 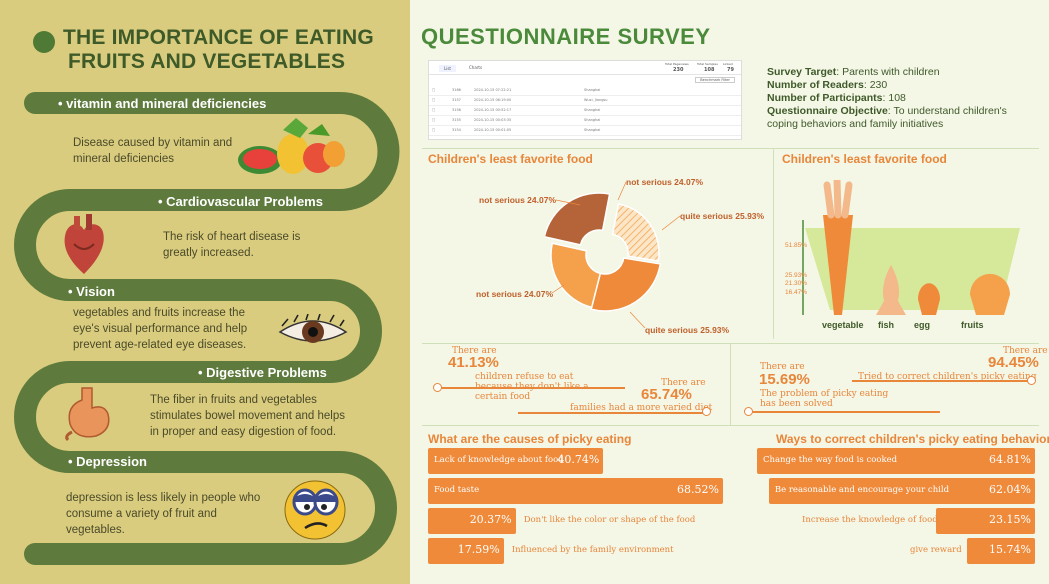 What do you see at coordinates (1013, 362) in the screenshot?
I see `stat2-pct-2: 94.45%` at bounding box center [1013, 362].